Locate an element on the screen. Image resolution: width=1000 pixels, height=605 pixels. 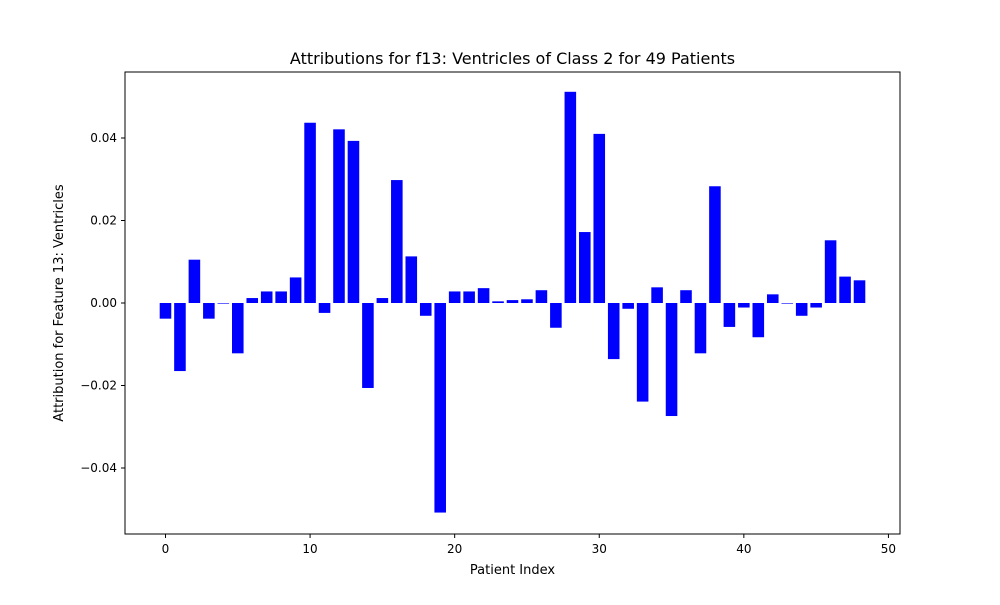
y-axis-label: Attribution for Feature 13: Ventricles is located at coordinates (59, 303).